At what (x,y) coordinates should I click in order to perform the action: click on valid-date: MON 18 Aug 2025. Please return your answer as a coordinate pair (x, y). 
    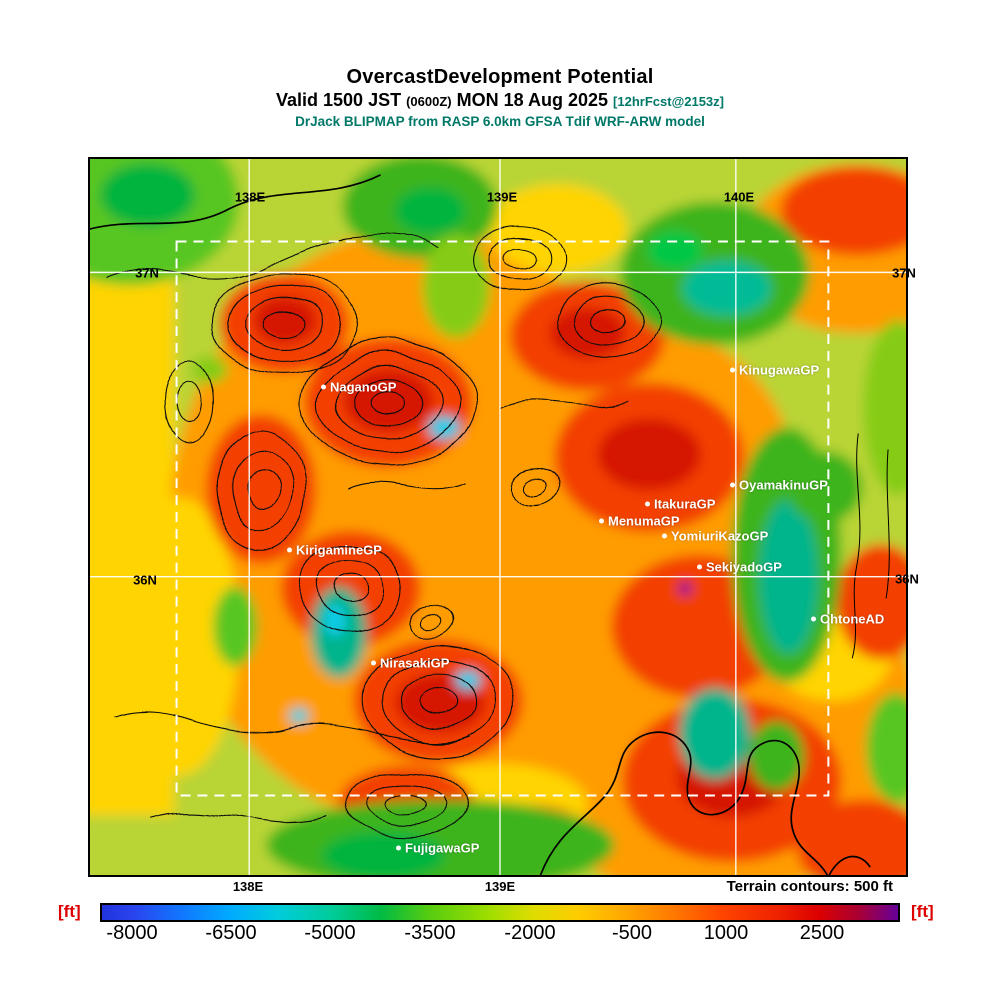
    Looking at the image, I should click on (532, 100).